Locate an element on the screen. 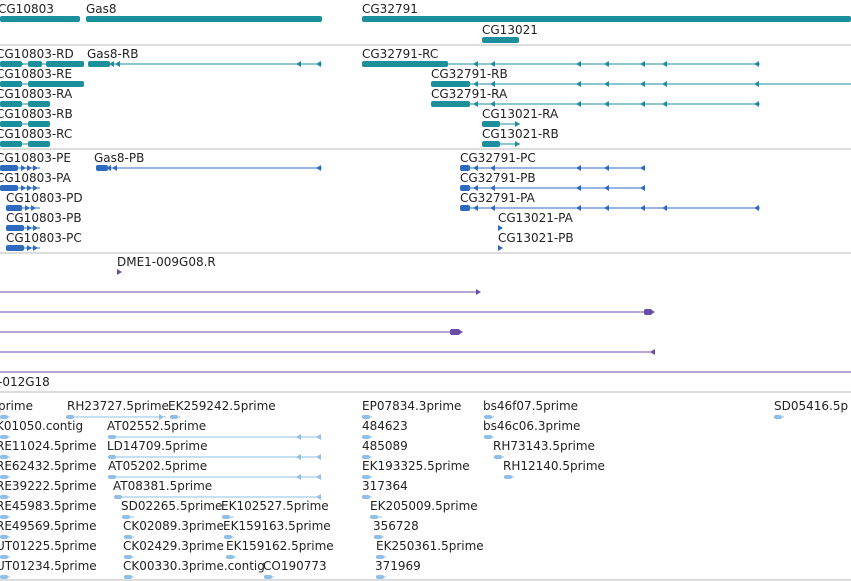 The image size is (851, 581). transcript-label: CG32791-RA is located at coordinates (469, 94).